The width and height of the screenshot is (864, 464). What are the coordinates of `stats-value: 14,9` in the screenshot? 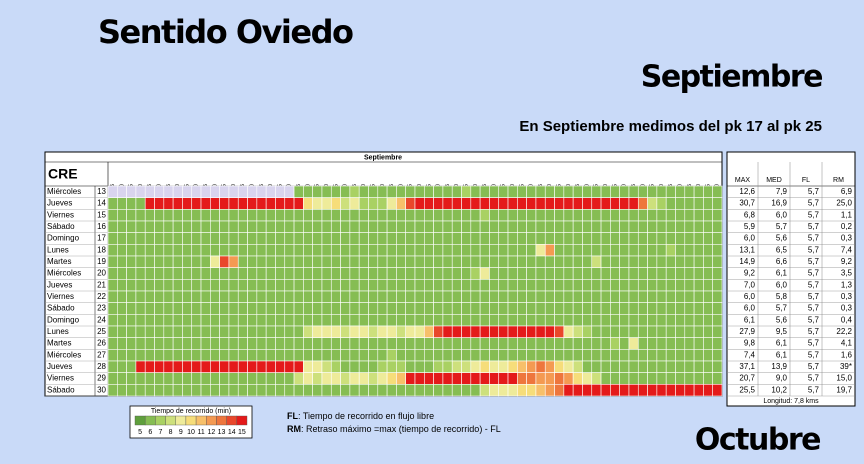 It's located at (747, 261).